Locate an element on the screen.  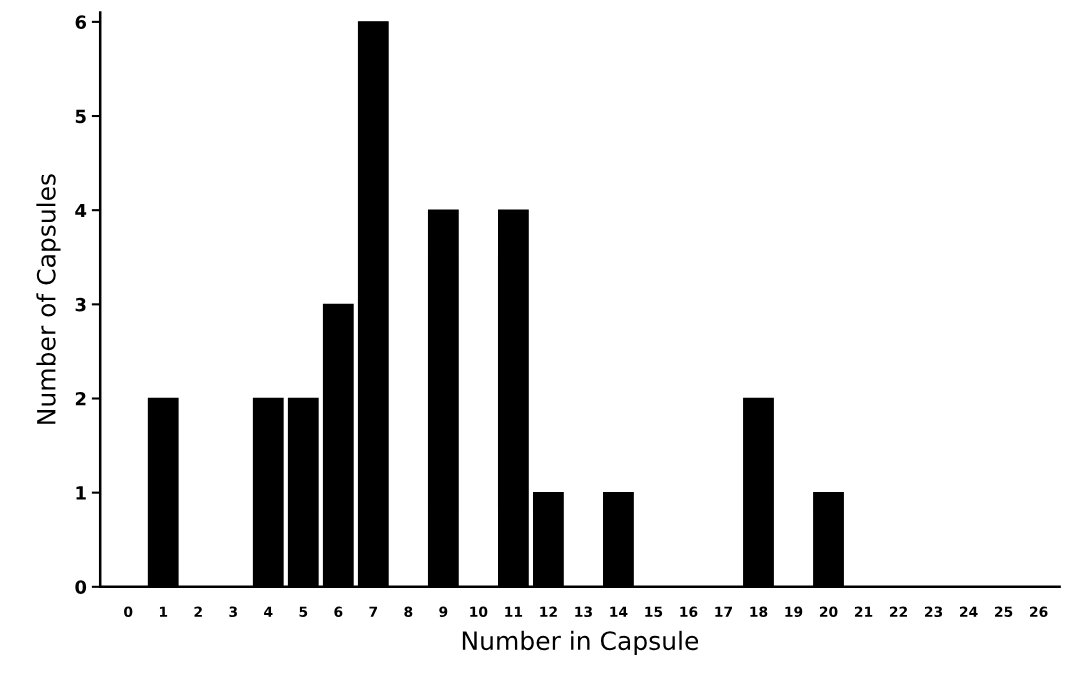
x-tick-label: 8 is located at coordinates (408, 612).